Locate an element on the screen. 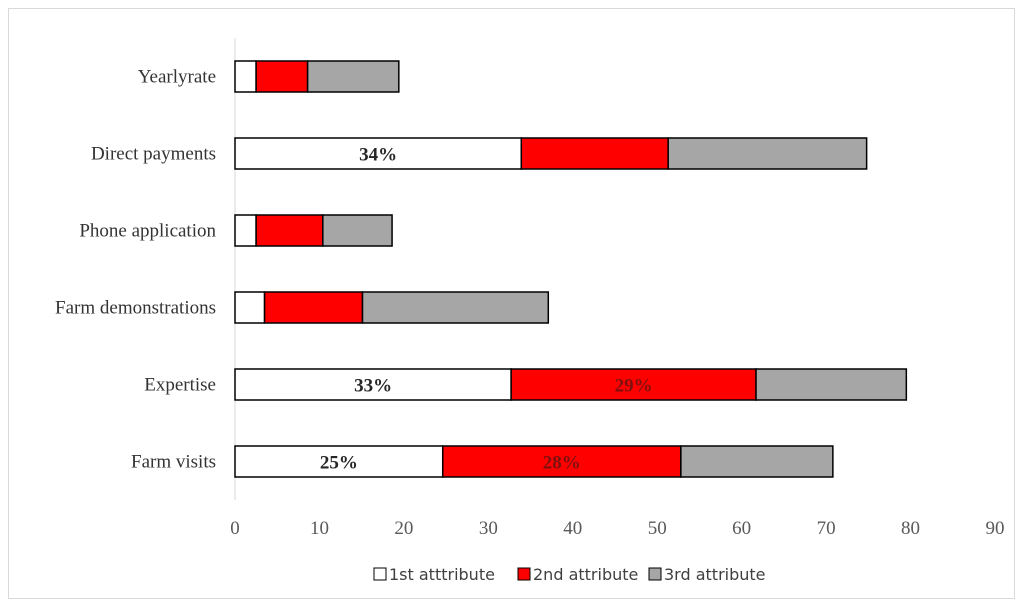 The height and width of the screenshot is (607, 1023). x-tick-label: 90 is located at coordinates (995, 528).